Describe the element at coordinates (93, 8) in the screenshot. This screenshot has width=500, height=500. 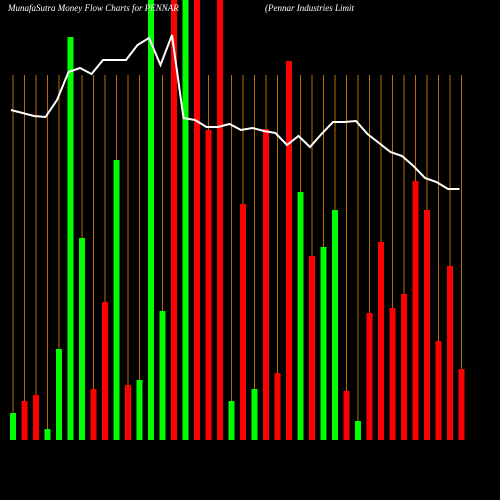
I see `chart-title: MunafaSutra Money Flow Charts for PENNAR` at that location.